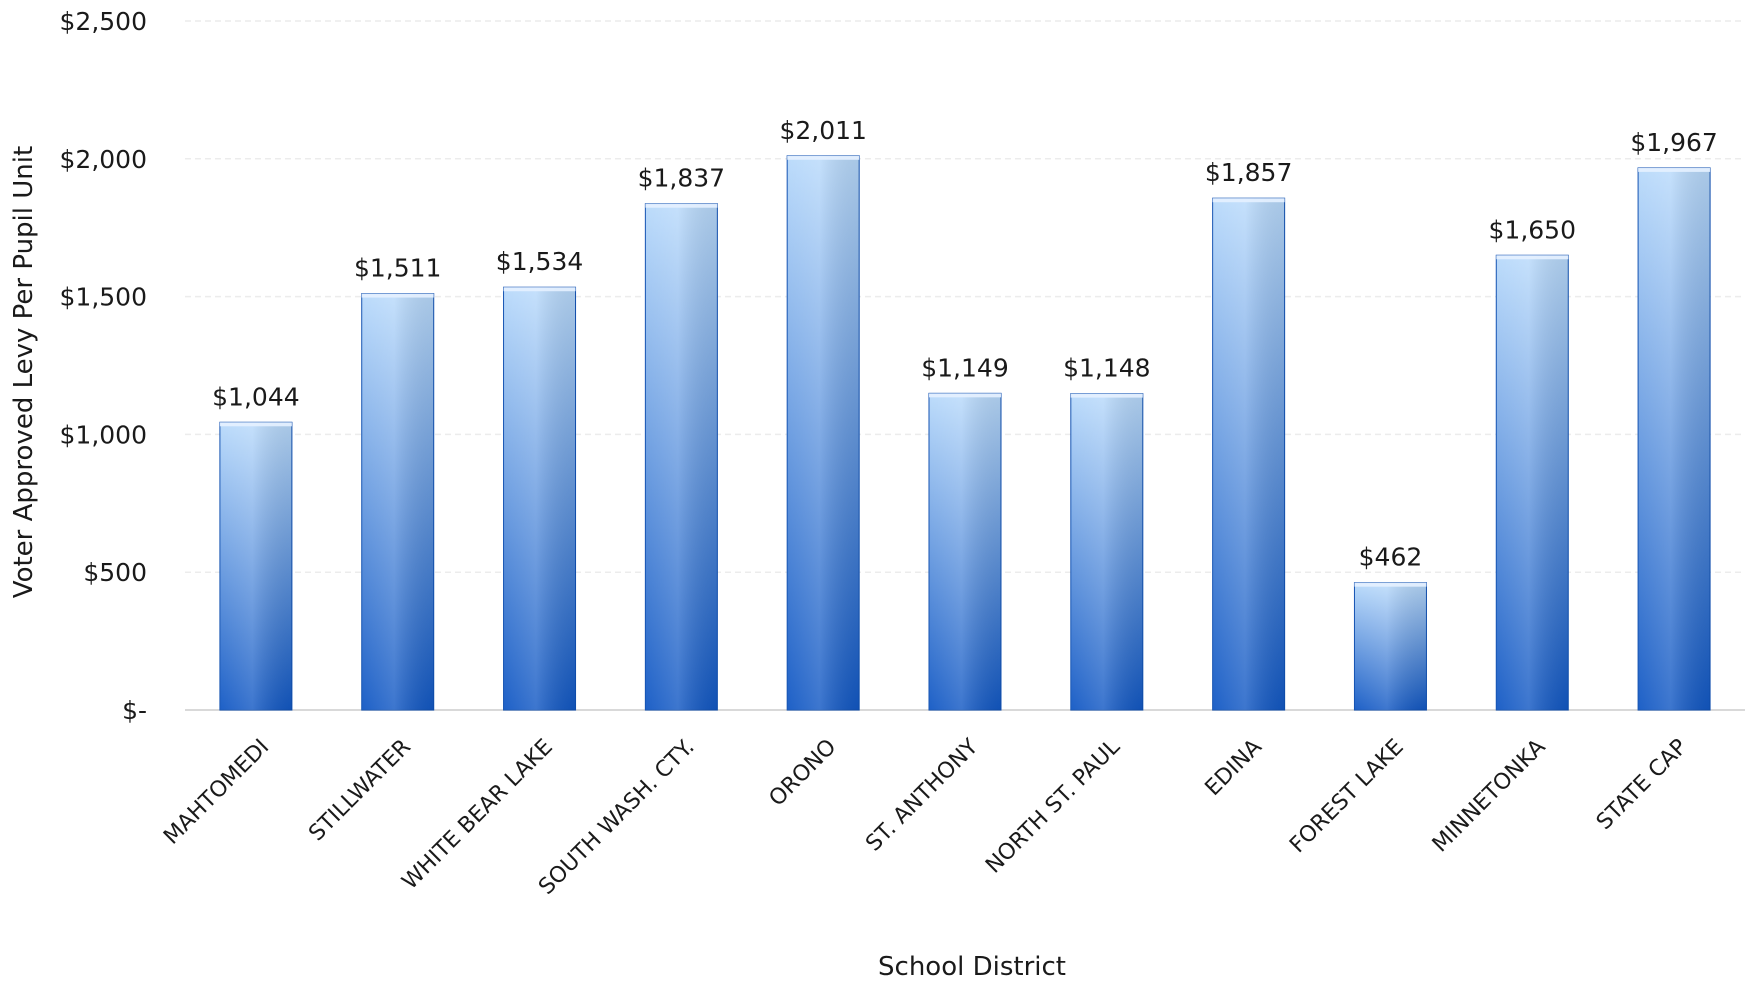  Describe the element at coordinates (24, 372) in the screenshot. I see `y-axis-title: Voter Approved Levy Per Pupil Unit` at that location.